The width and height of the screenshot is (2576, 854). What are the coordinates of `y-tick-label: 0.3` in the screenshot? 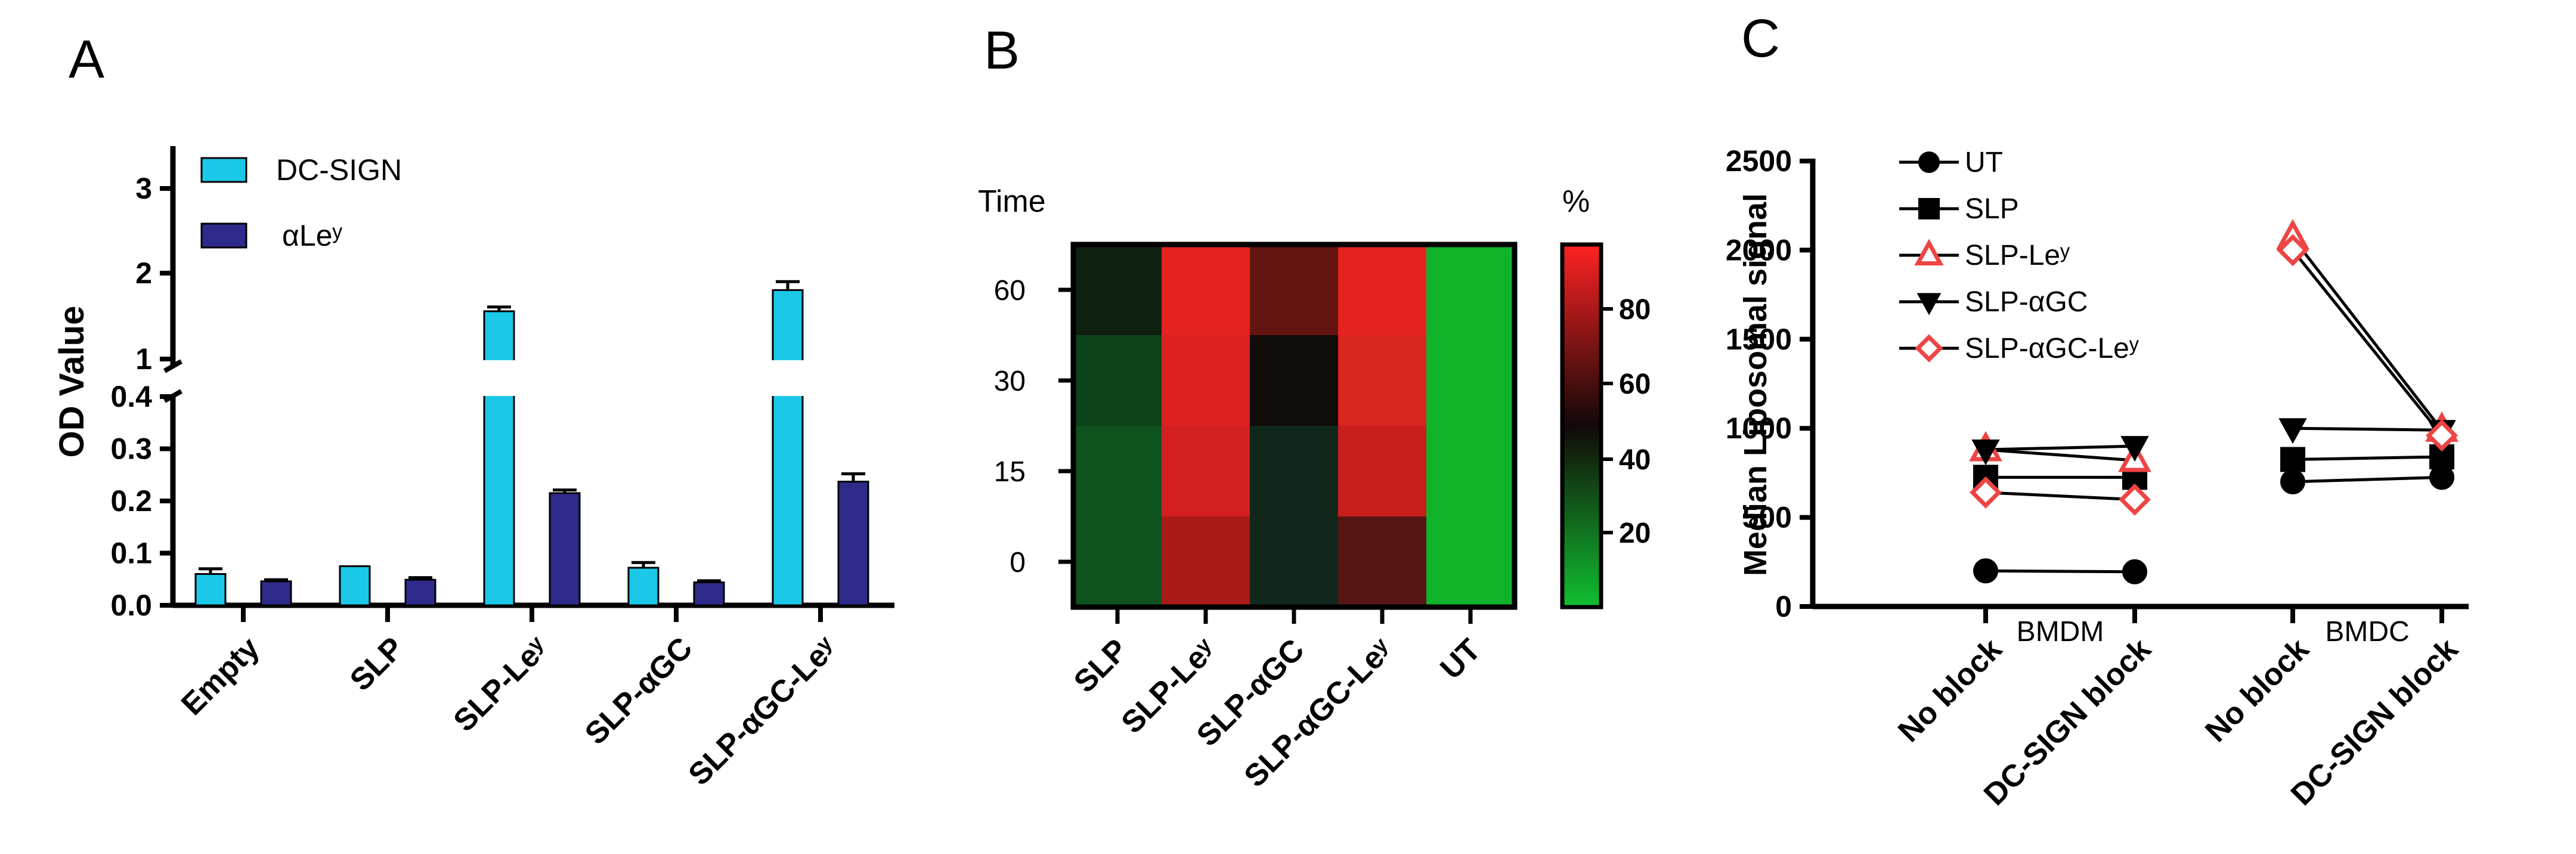 It's located at (131, 449).